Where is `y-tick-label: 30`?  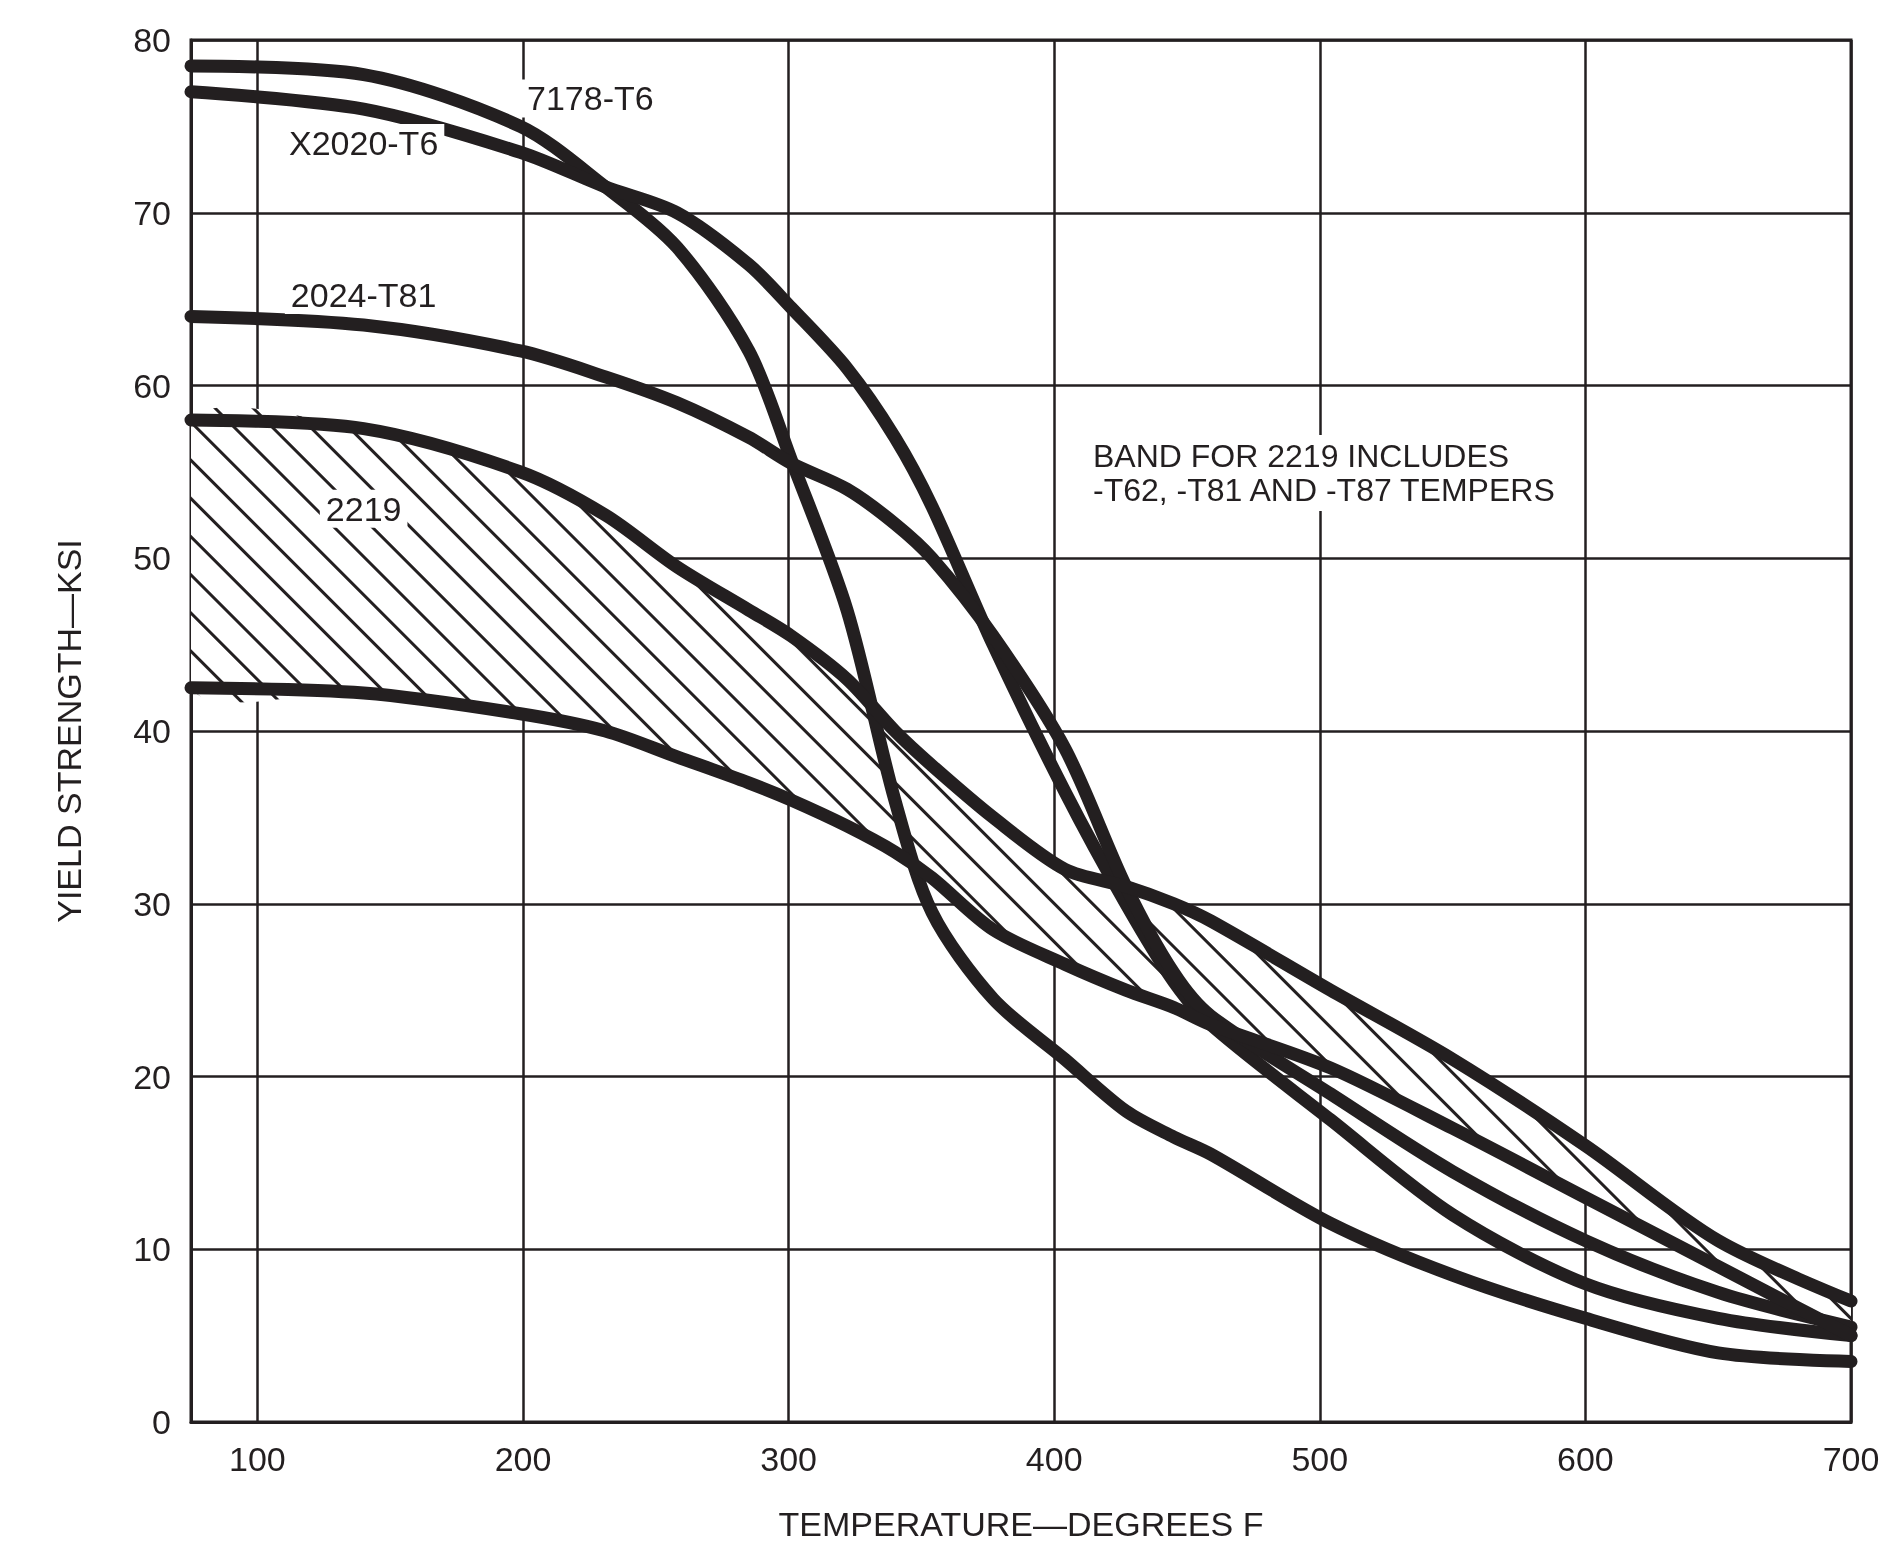 y-tick-label: 30 is located at coordinates (152, 903).